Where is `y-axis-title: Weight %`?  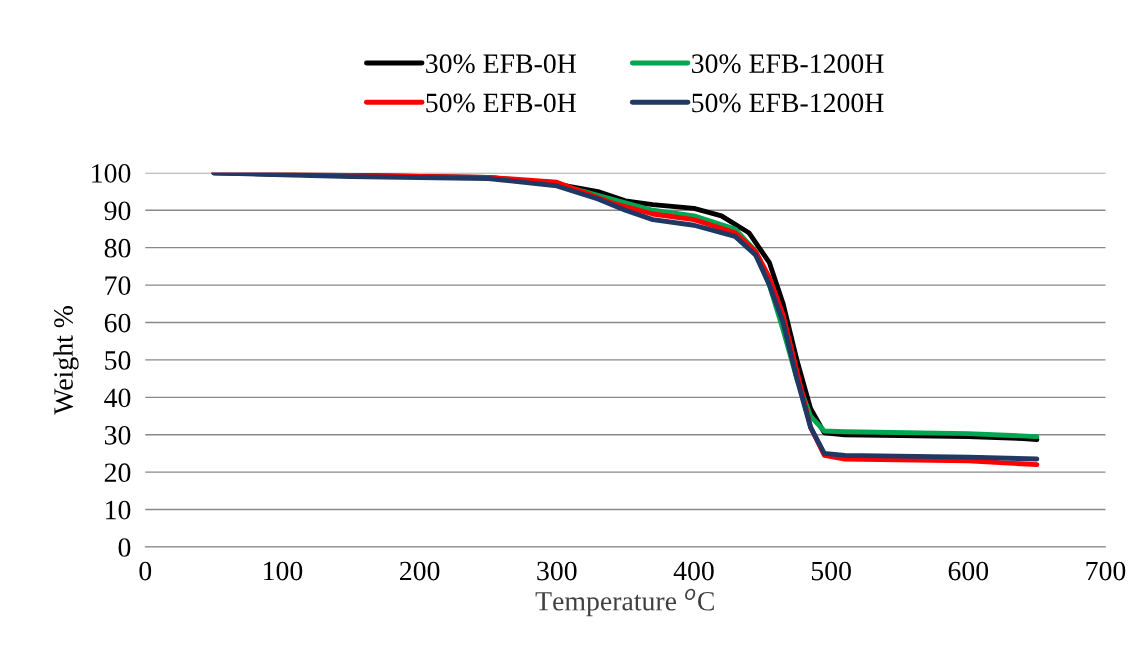 y-axis-title: Weight % is located at coordinates (66, 360).